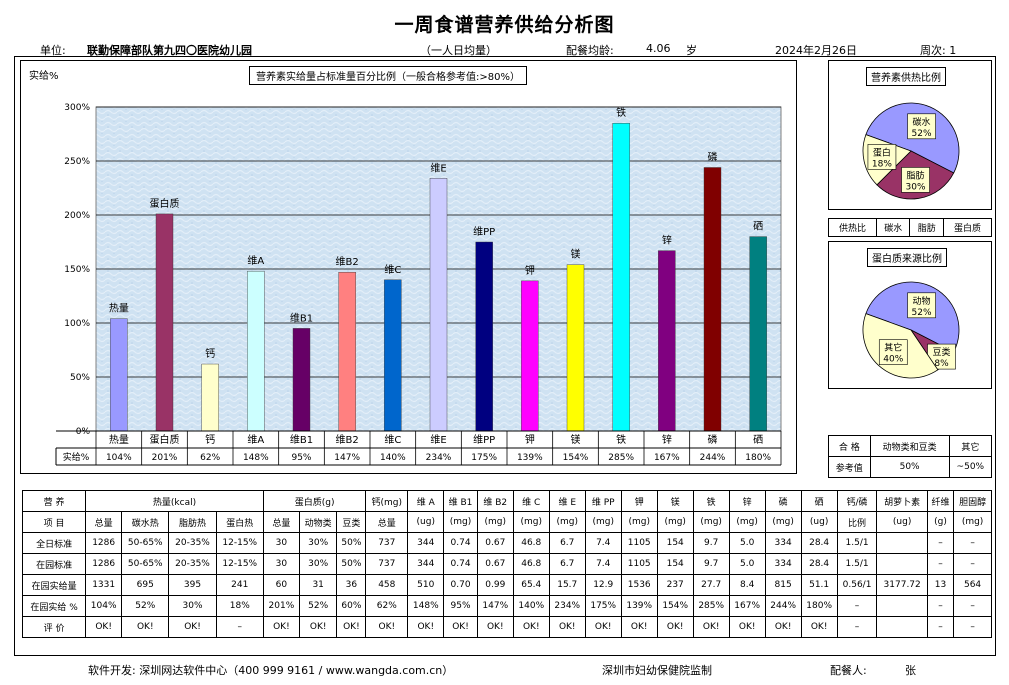 This screenshot has height=685, width=1009. I want to click on bar-label: 维B1, so click(301, 317).